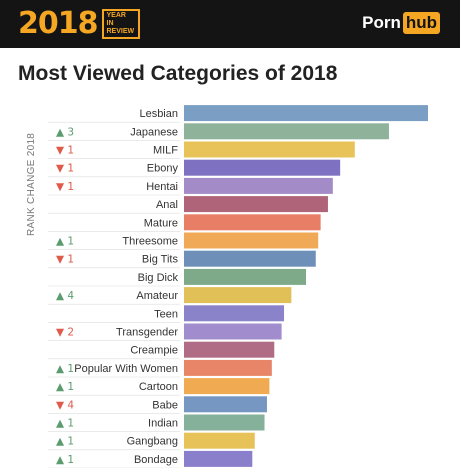 The width and height of the screenshot is (460, 468). Describe the element at coordinates (224, 422) in the screenshot. I see `bar-indian` at that location.